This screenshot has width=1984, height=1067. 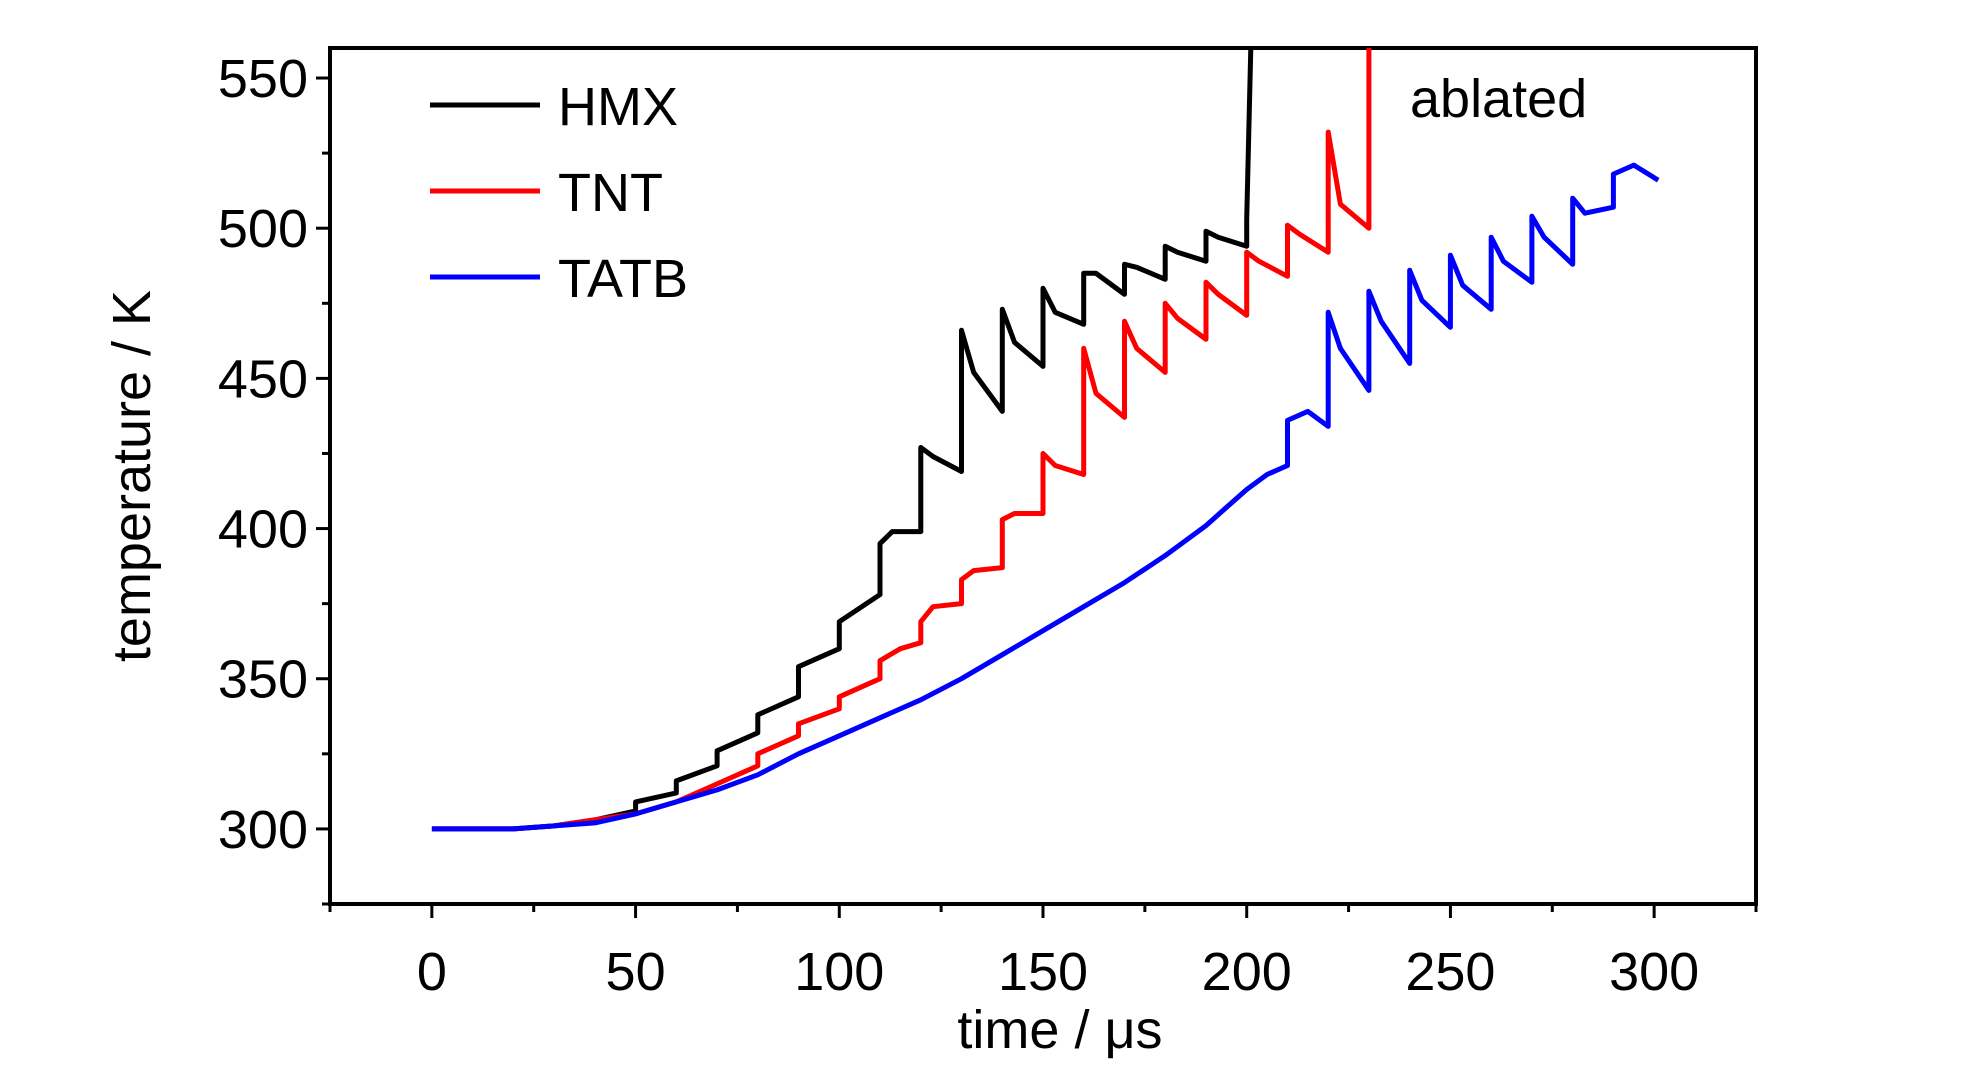 What do you see at coordinates (636, 972) in the screenshot?
I see `x-tick-label: 50` at bounding box center [636, 972].